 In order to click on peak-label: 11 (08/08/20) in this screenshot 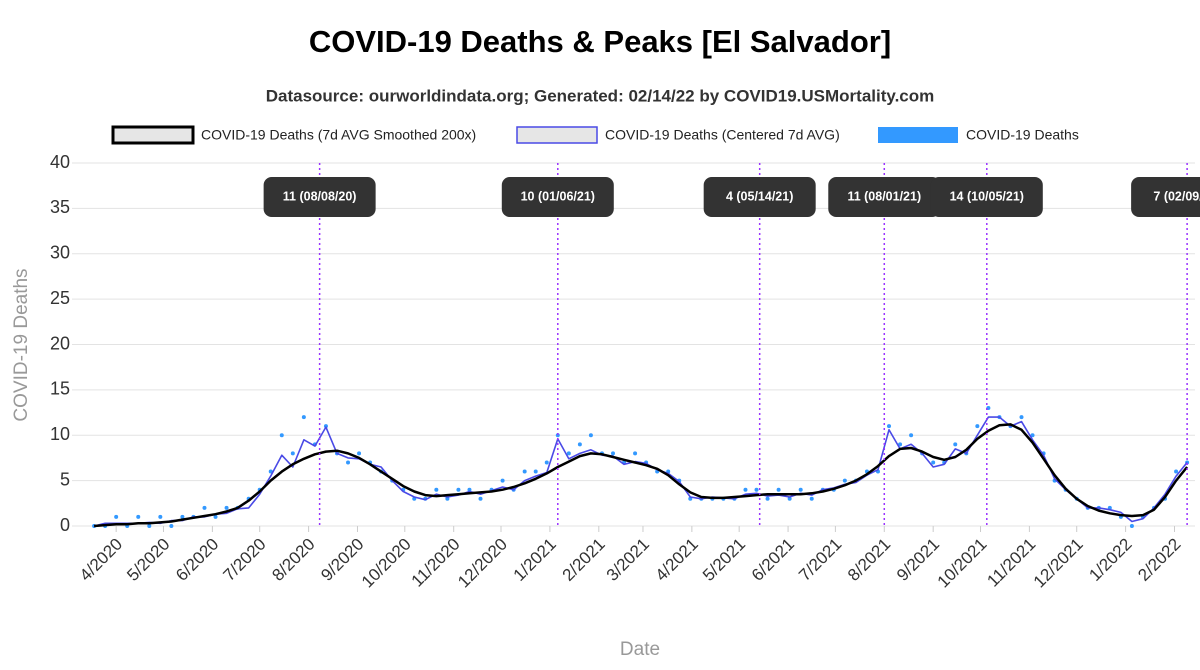, I will do `click(320, 196)`.